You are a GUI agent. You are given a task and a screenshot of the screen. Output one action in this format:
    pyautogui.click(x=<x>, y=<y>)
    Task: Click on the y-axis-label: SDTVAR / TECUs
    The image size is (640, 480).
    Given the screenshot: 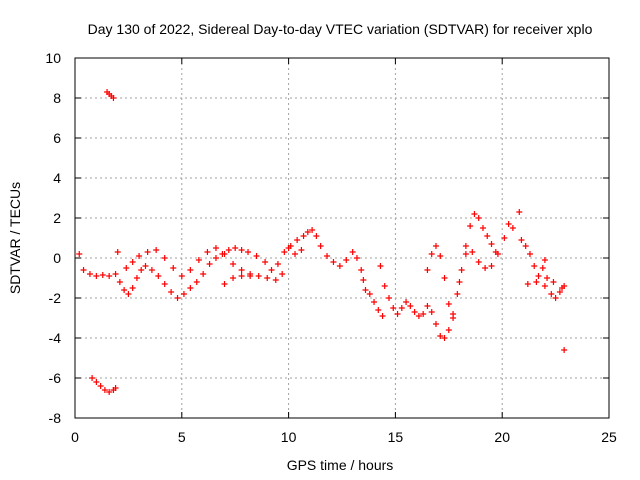 What is the action you would take?
    pyautogui.click(x=15, y=238)
    